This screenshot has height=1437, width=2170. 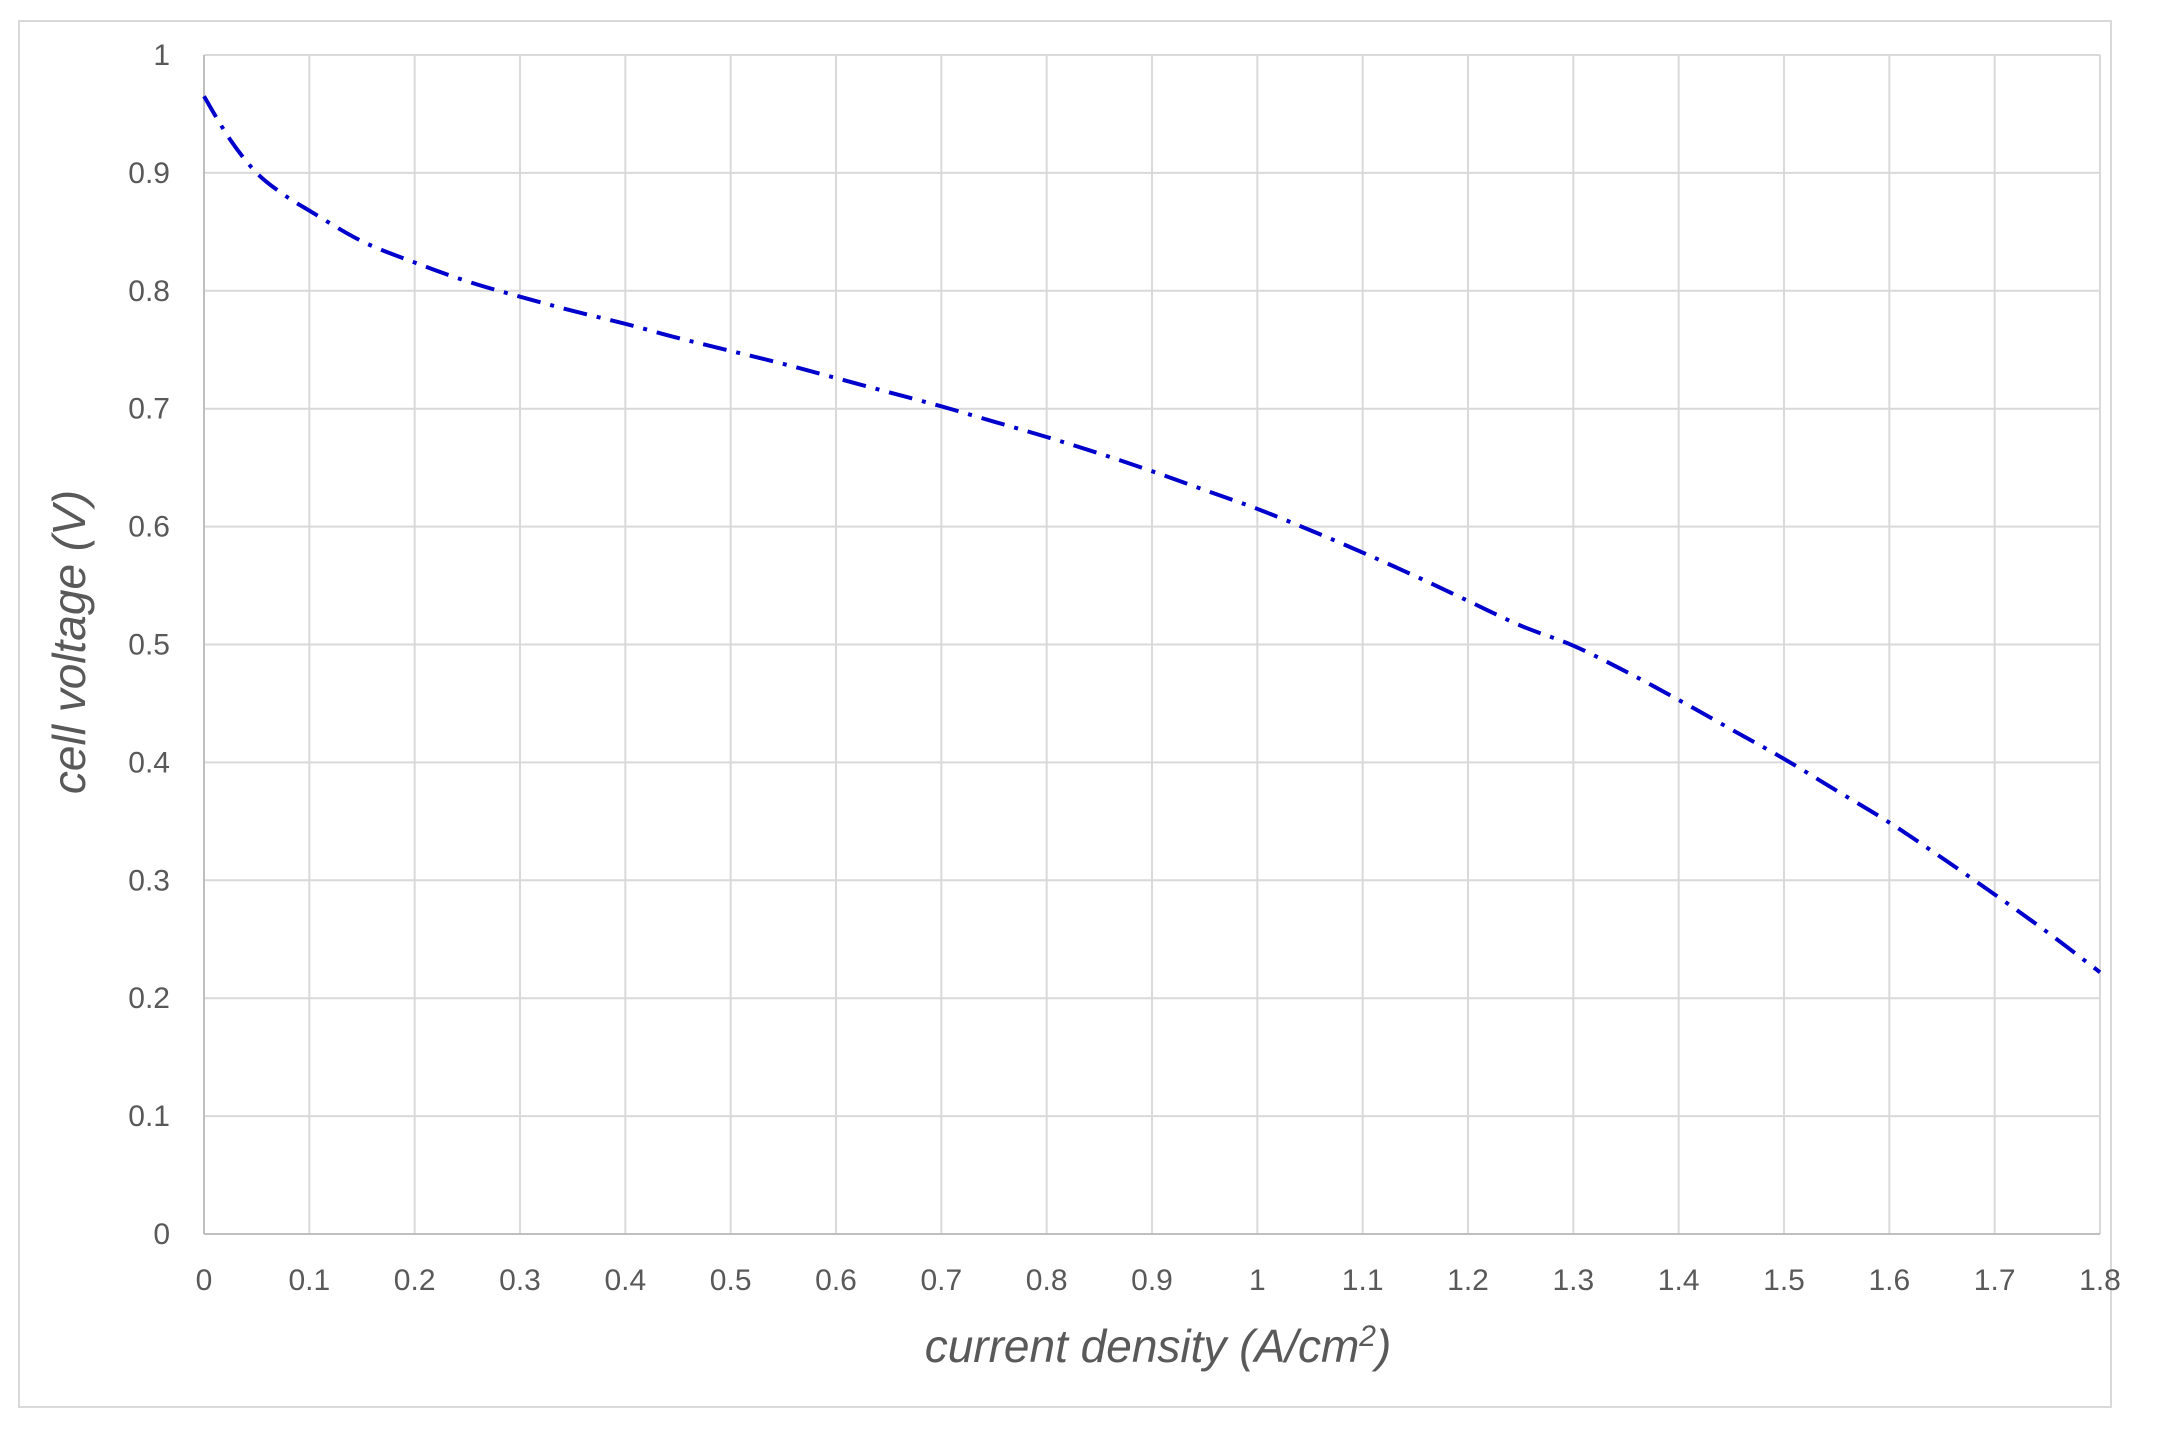 I want to click on x-tick-label: 1.8, so click(x=2100, y=1280).